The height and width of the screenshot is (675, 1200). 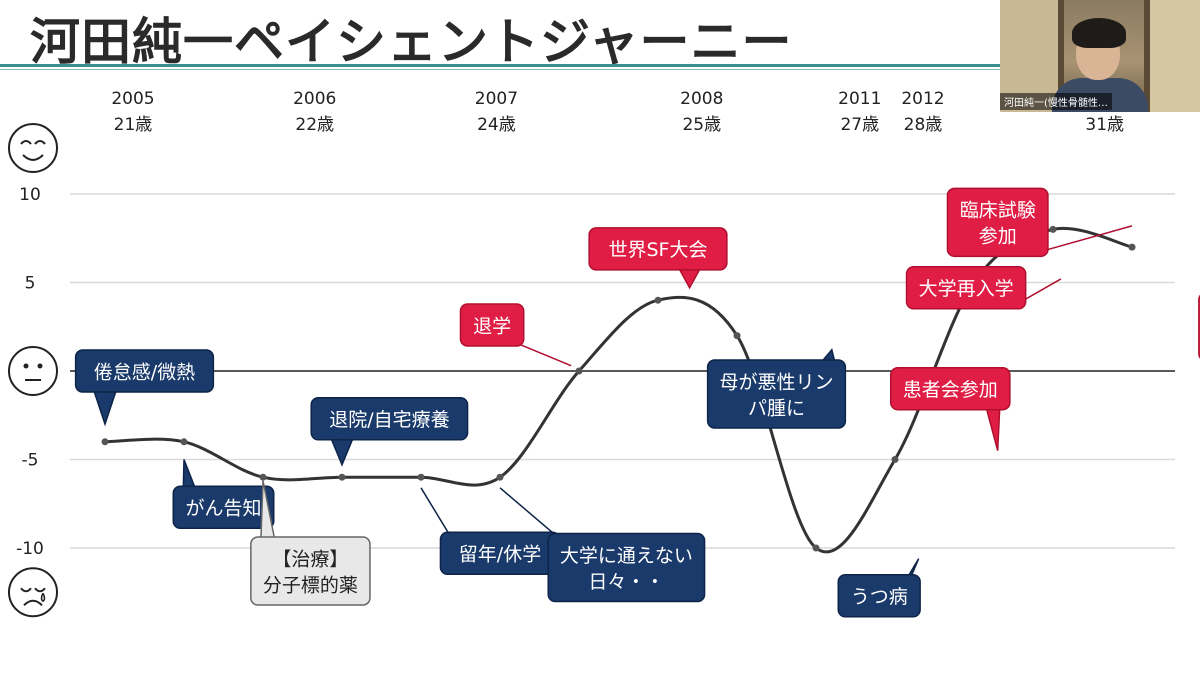 I want to click on callout-label: がん告知, so click(x=223, y=509).